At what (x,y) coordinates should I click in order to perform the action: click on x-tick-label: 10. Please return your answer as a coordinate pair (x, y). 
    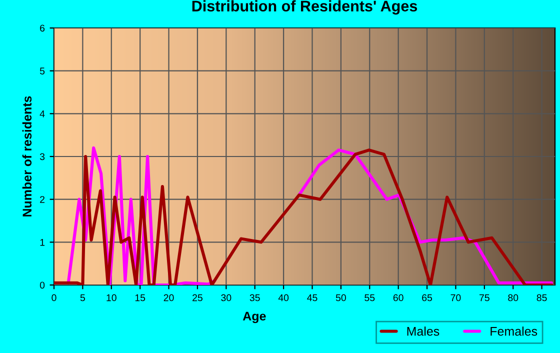
    Looking at the image, I should click on (111, 298).